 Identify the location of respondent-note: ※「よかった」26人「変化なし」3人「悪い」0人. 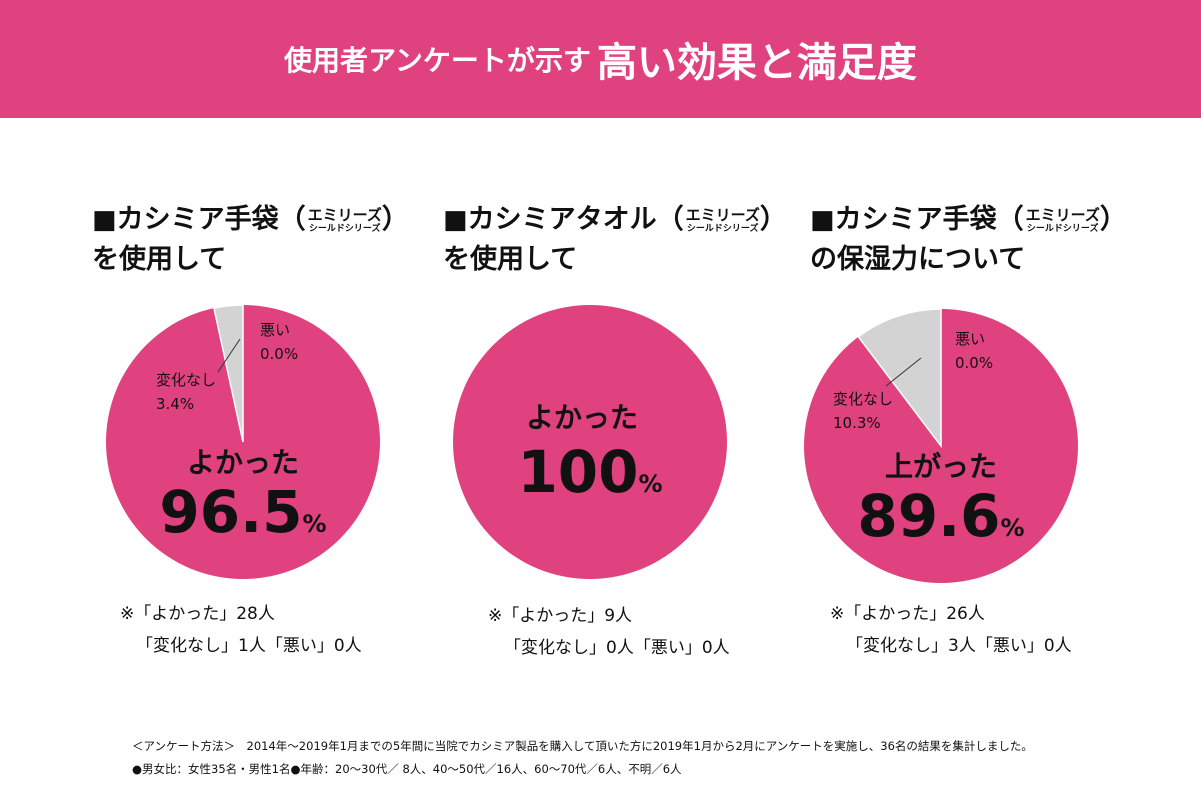
(951, 630).